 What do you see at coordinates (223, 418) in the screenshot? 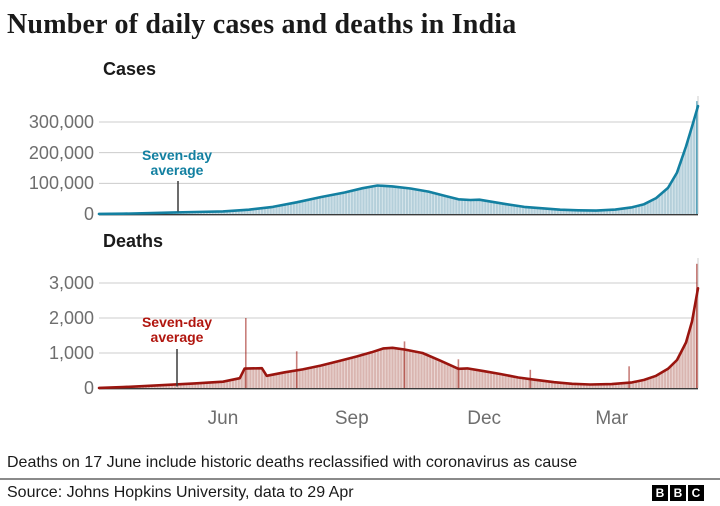
I see `x-axis-month-label: Jun` at bounding box center [223, 418].